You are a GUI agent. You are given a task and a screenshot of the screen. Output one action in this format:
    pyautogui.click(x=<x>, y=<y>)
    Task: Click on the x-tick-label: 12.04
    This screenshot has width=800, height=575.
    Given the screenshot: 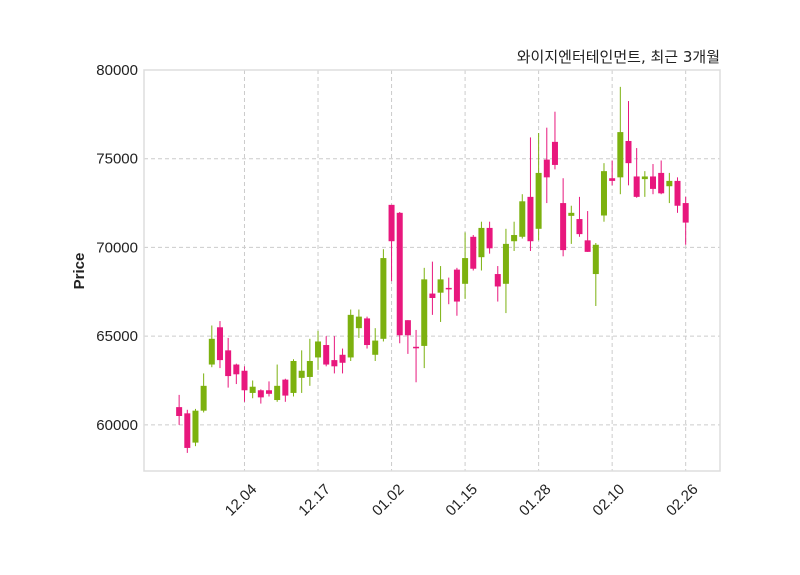 What is the action you would take?
    pyautogui.click(x=241, y=500)
    